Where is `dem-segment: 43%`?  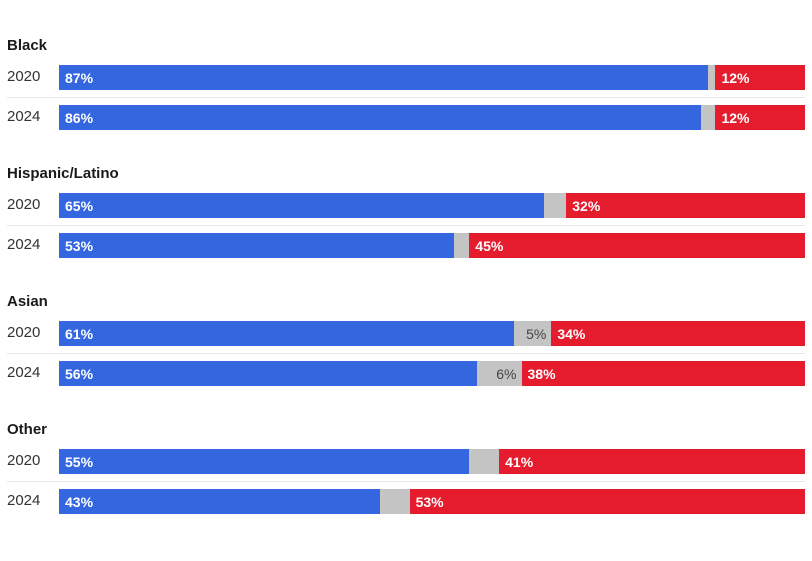
dem-segment: 43% is located at coordinates (219, 501).